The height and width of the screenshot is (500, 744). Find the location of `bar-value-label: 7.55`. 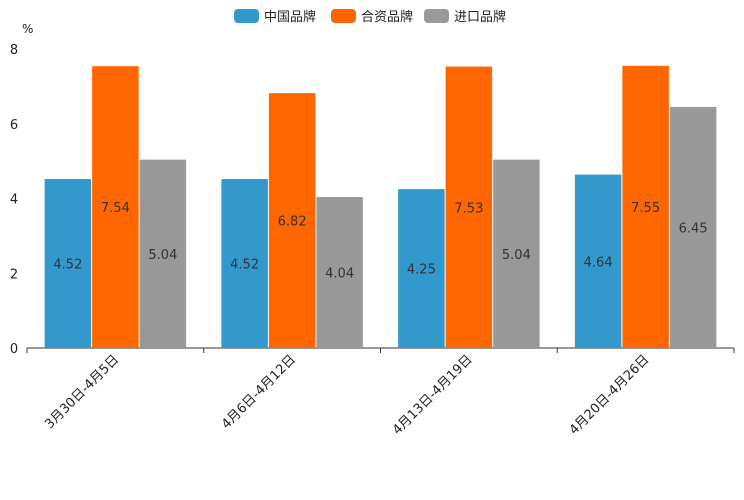

bar-value-label: 7.55 is located at coordinates (645, 208).